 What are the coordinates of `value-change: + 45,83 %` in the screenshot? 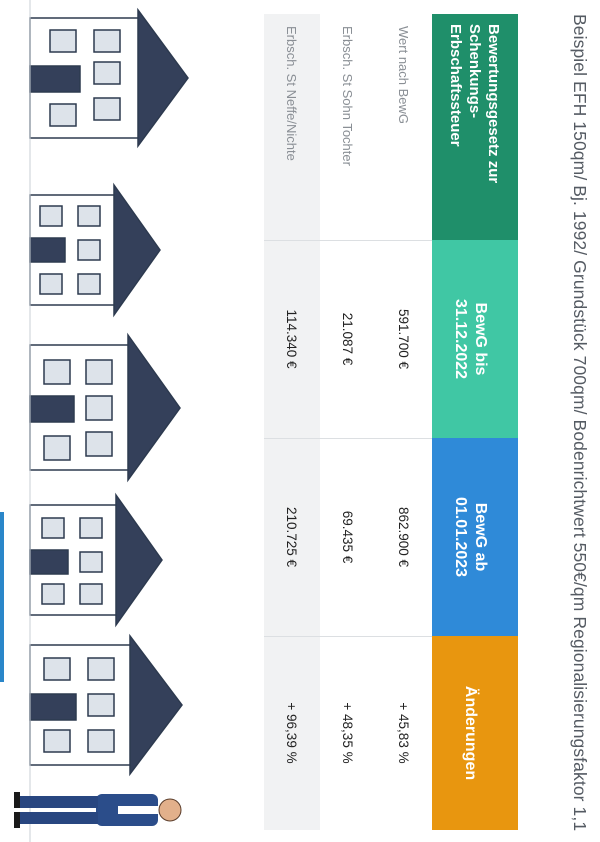 It's located at (404, 733).